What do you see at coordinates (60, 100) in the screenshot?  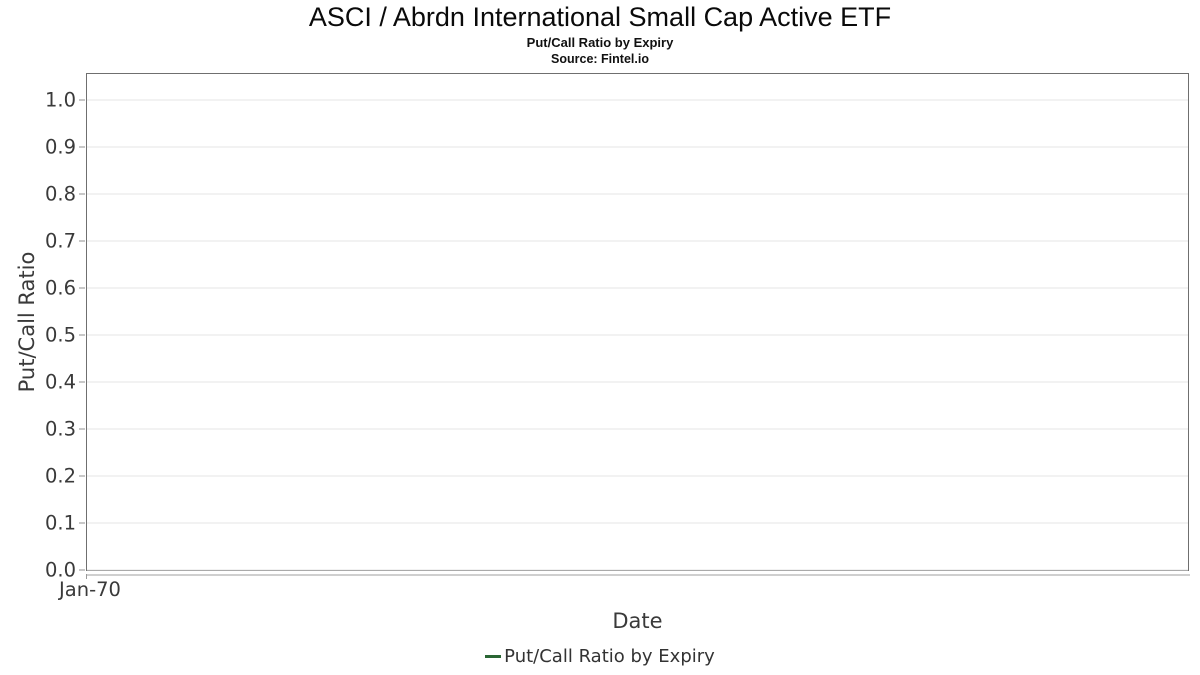 I see `y-tick-label: 1.0` at bounding box center [60, 100].